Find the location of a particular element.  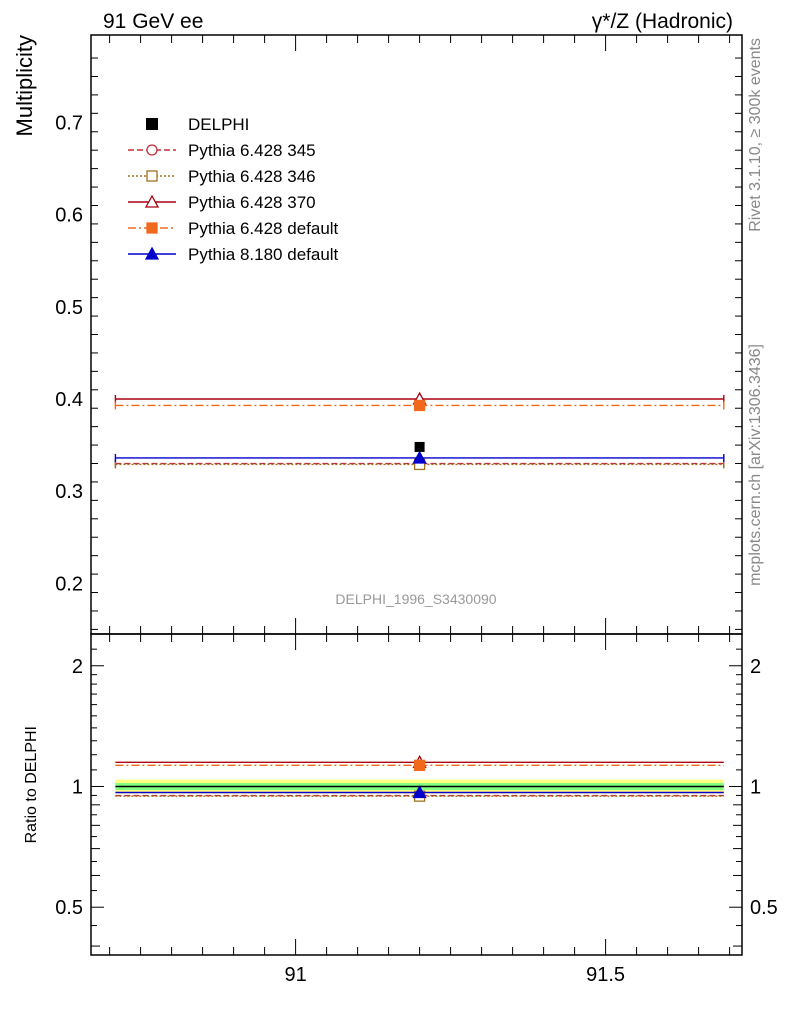

left-title: 91 GeV ee is located at coordinates (153, 21).